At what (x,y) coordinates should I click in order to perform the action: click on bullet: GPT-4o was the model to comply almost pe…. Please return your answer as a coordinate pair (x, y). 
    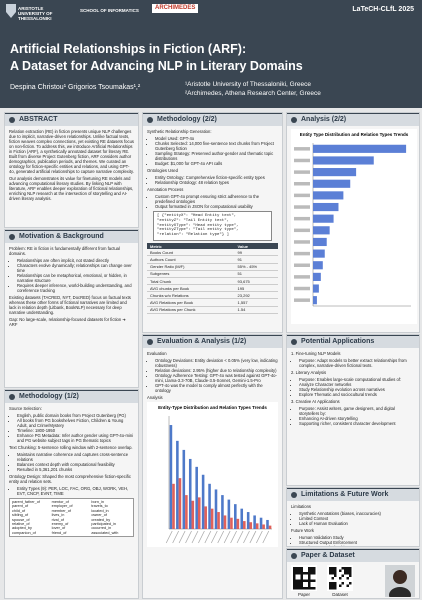
    Looking at the image, I should click on (216, 388).